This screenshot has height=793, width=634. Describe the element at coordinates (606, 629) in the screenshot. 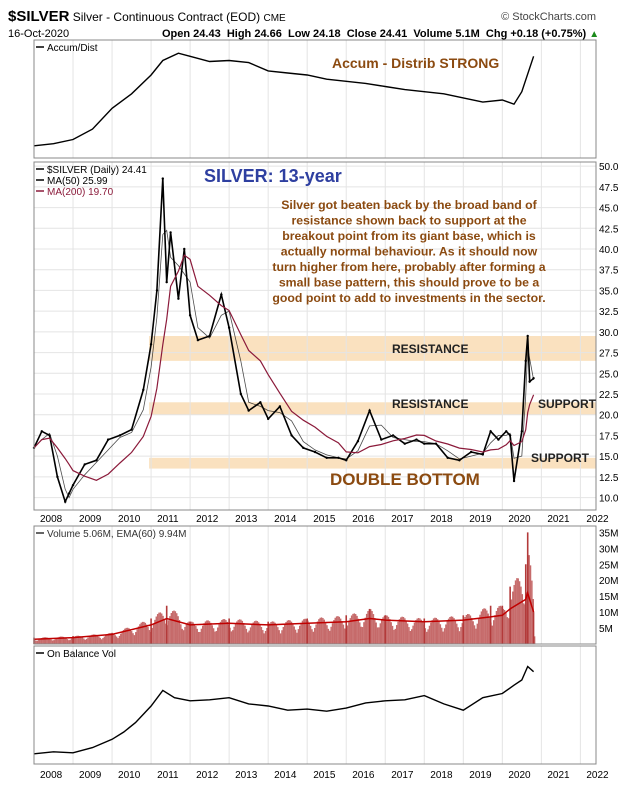

I see `volume-tick-label: 5M` at that location.